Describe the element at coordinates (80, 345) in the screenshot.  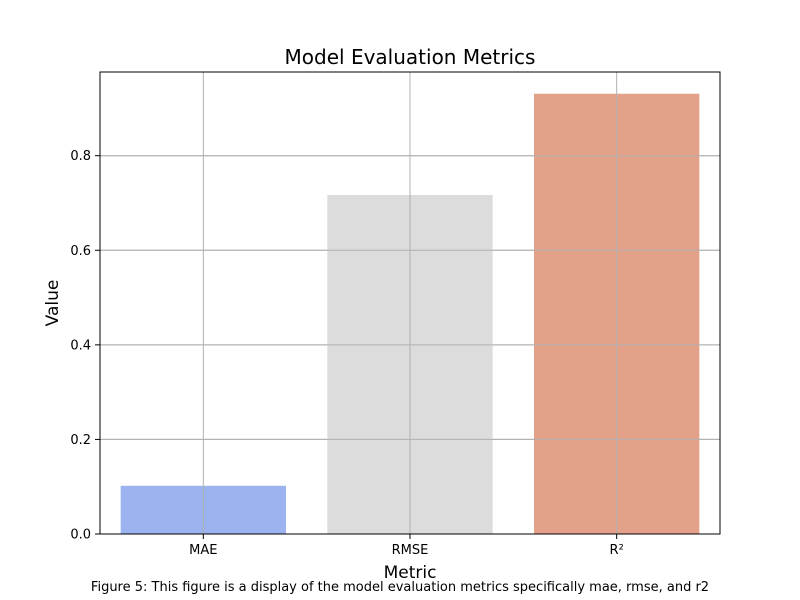
I see `y-tick-label: 0.4` at that location.